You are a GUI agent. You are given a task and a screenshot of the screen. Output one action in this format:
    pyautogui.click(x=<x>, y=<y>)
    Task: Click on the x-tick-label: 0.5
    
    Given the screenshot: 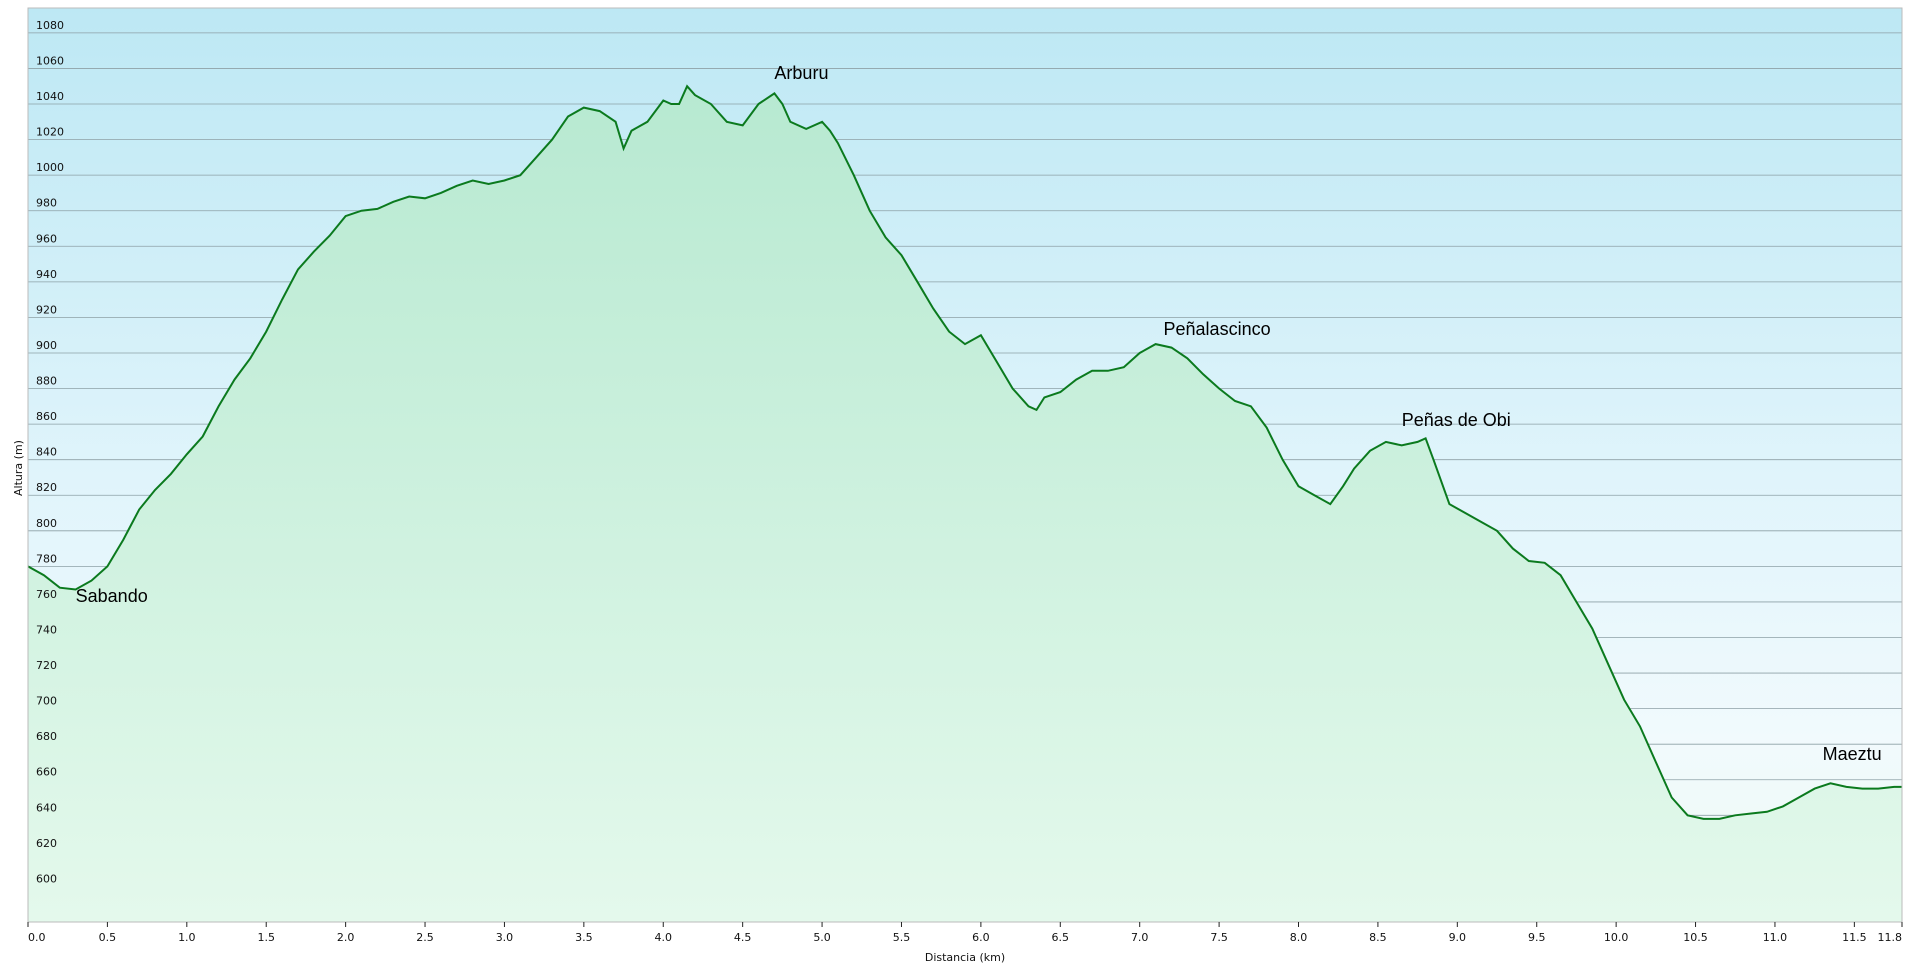 What is the action you would take?
    pyautogui.click(x=108, y=937)
    